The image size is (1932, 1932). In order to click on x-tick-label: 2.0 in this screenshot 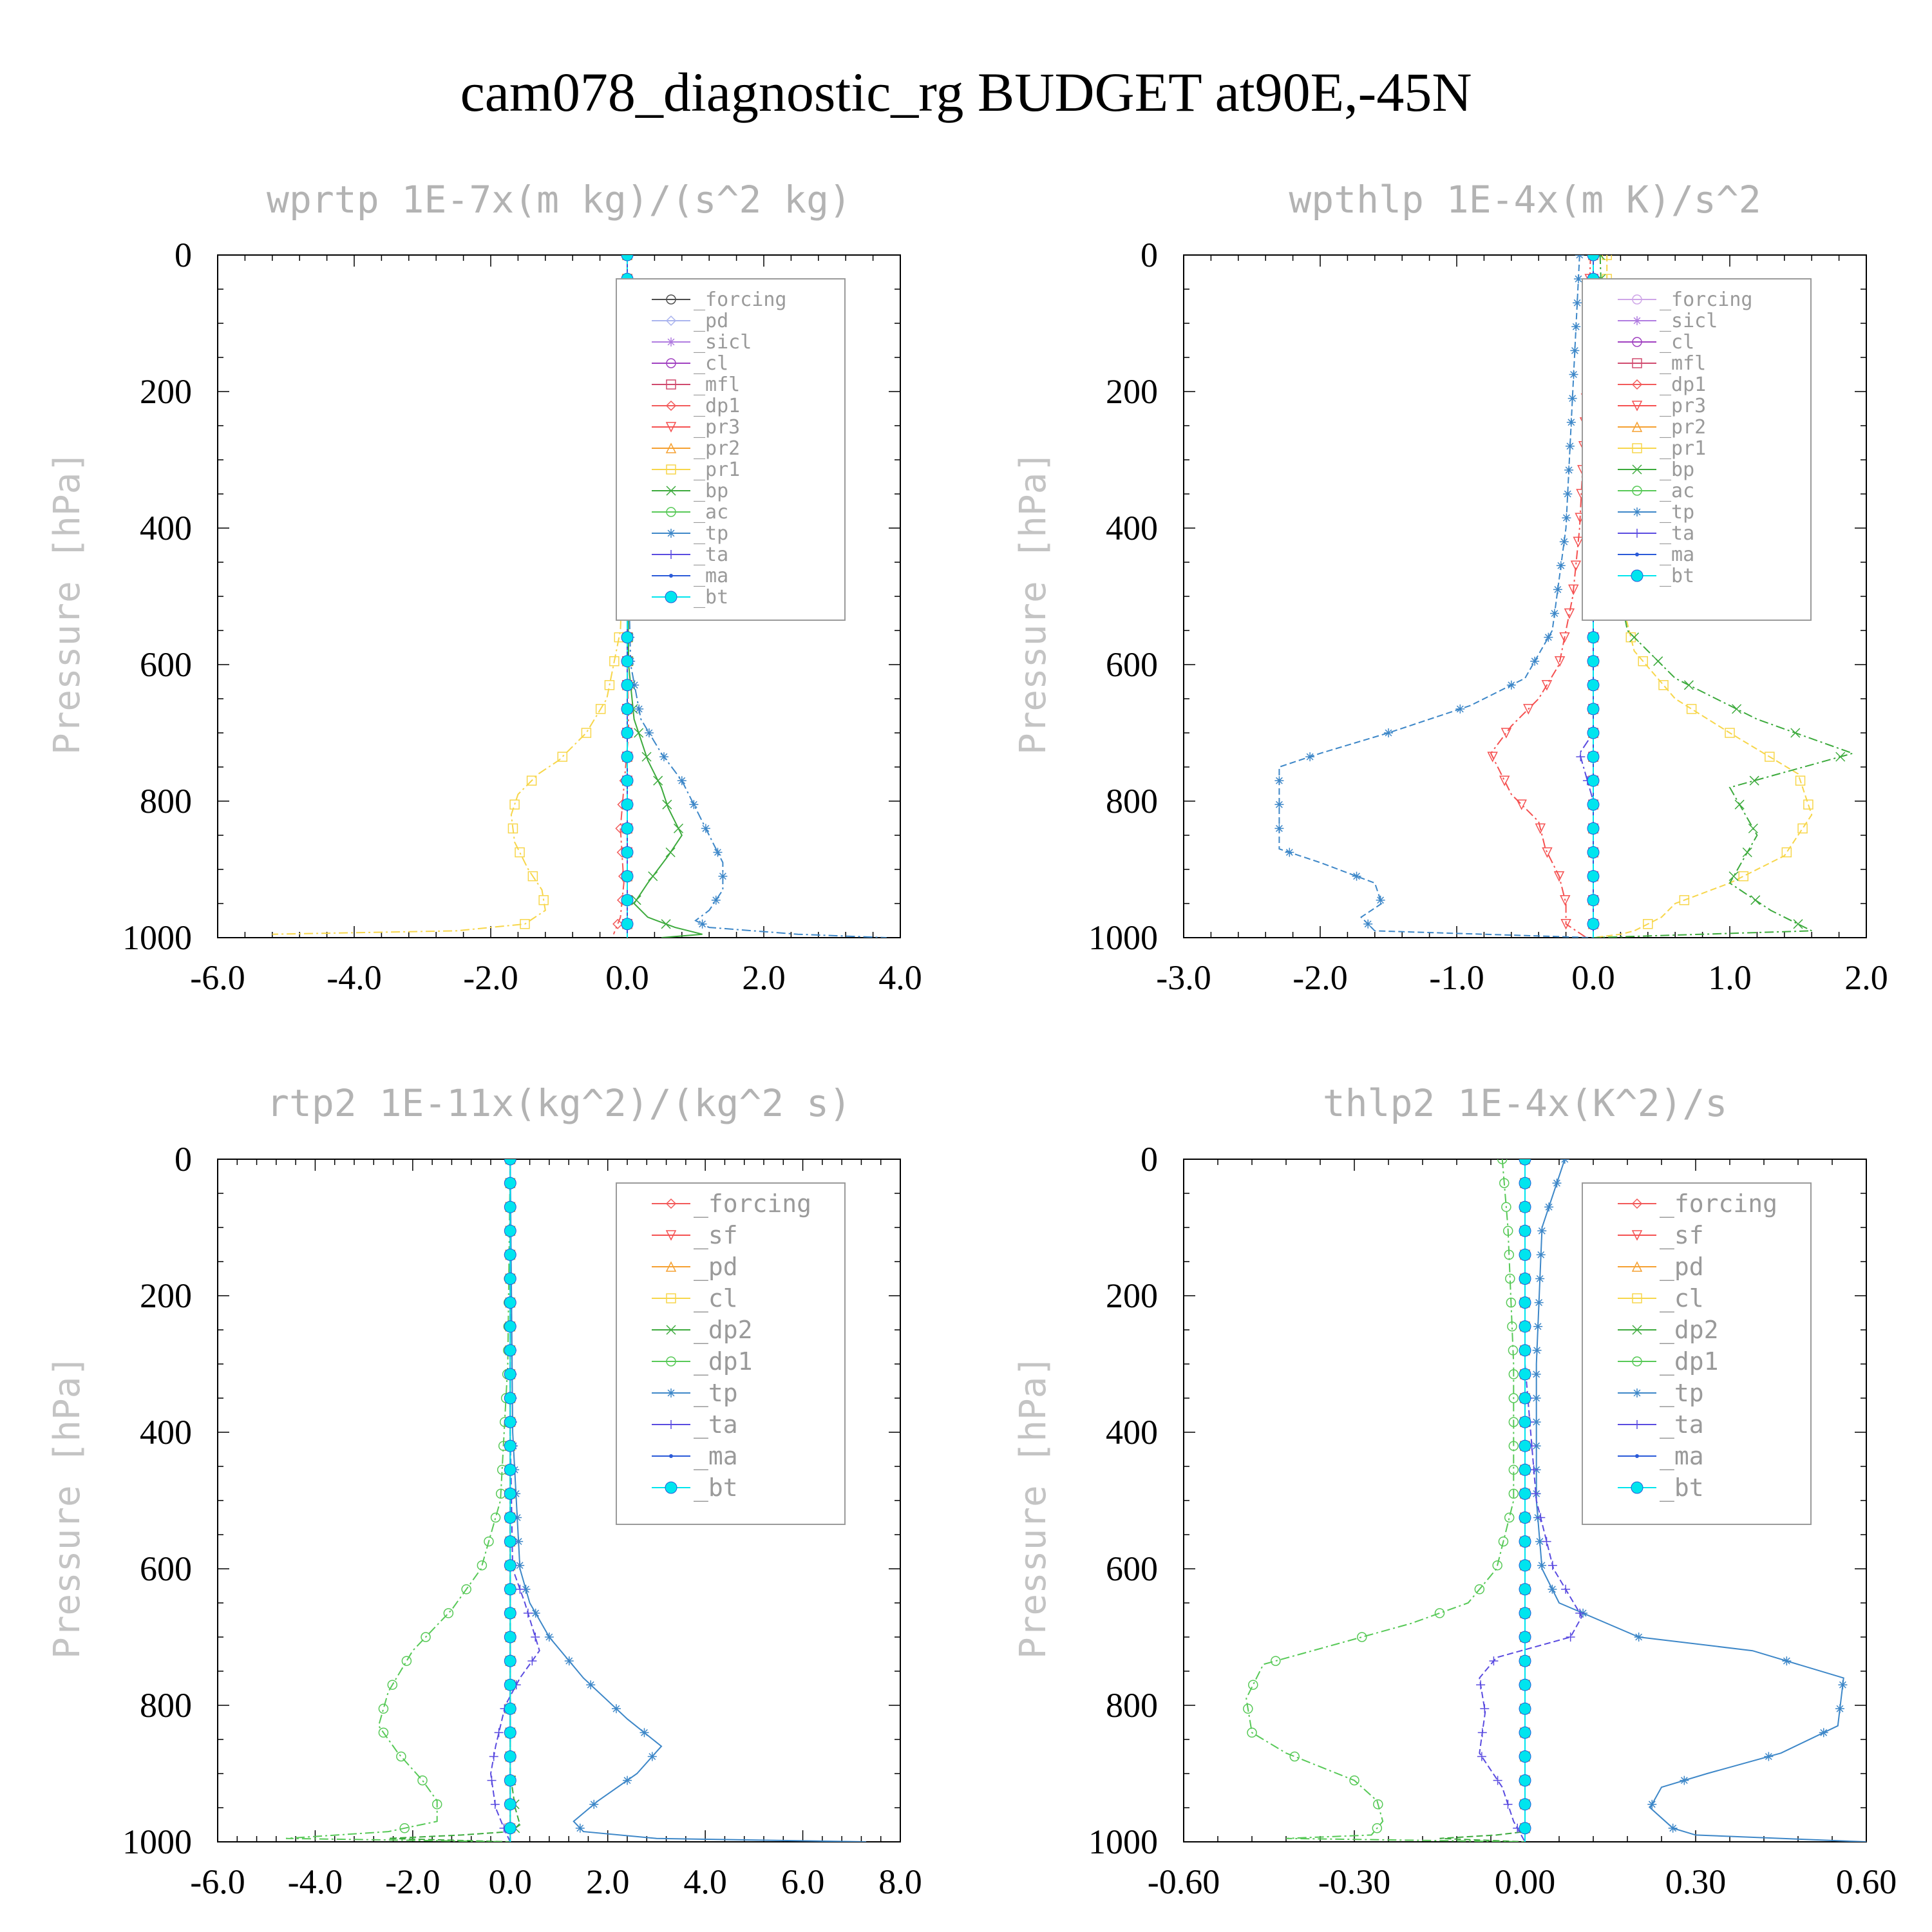, I will do `click(1866, 977)`.